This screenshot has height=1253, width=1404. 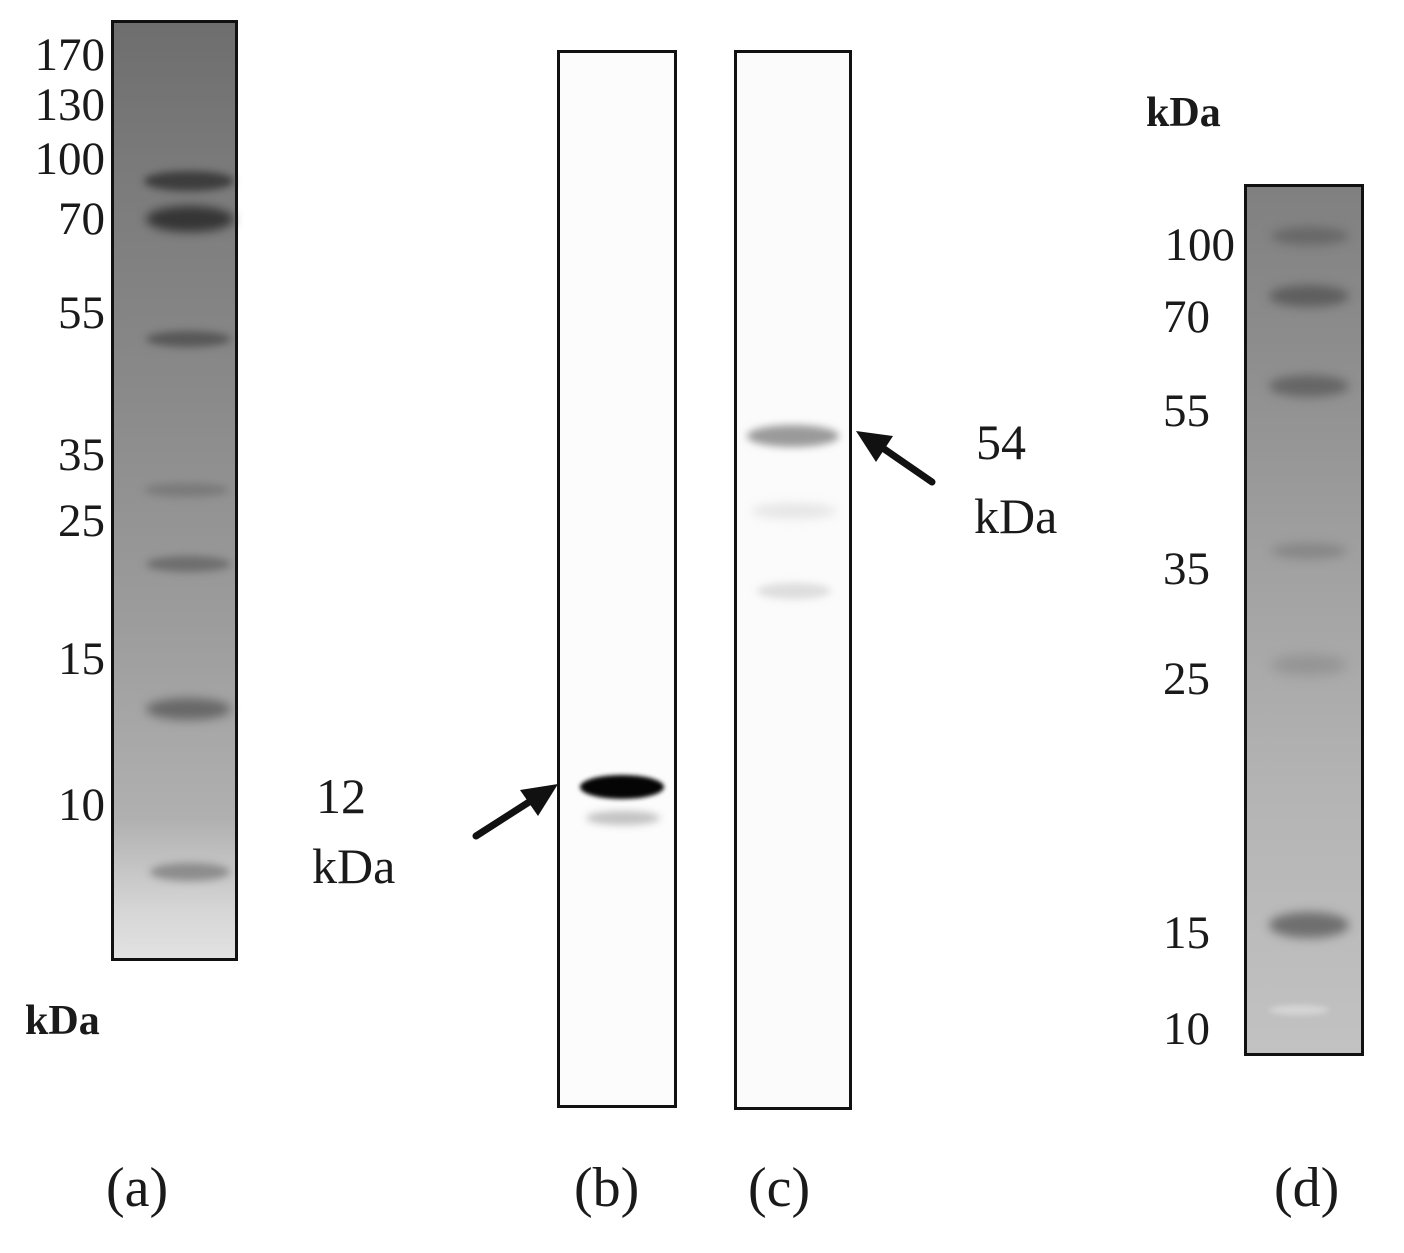 What do you see at coordinates (62, 1021) in the screenshot?
I see `unit-label-a: kDa` at bounding box center [62, 1021].